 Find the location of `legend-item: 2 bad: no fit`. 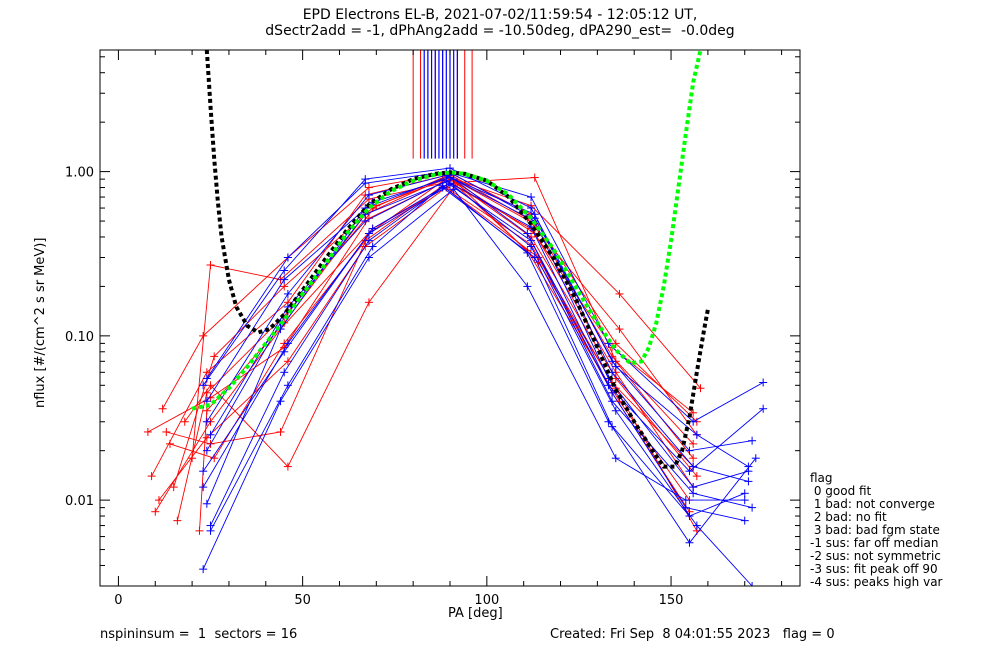

legend-item: 2 bad: no fit is located at coordinates (848, 517).